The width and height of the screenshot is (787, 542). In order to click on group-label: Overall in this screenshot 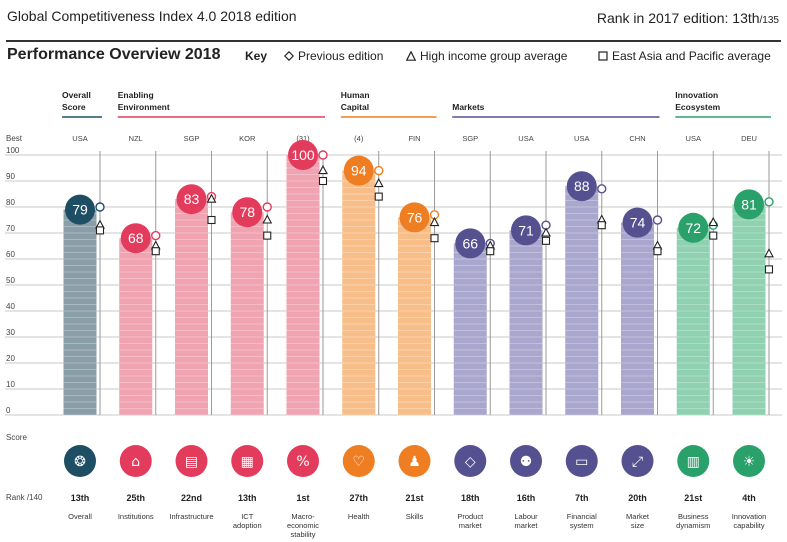, I will do `click(76, 95)`.